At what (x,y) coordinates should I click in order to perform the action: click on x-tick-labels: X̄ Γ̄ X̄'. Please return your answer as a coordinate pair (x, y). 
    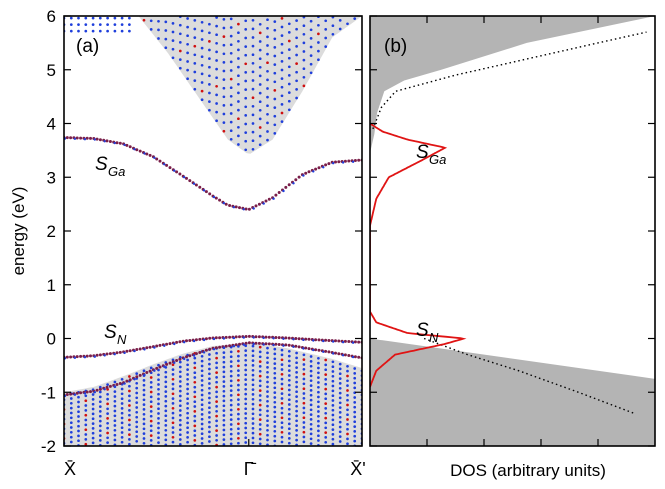
    Looking at the image, I should click on (215, 469).